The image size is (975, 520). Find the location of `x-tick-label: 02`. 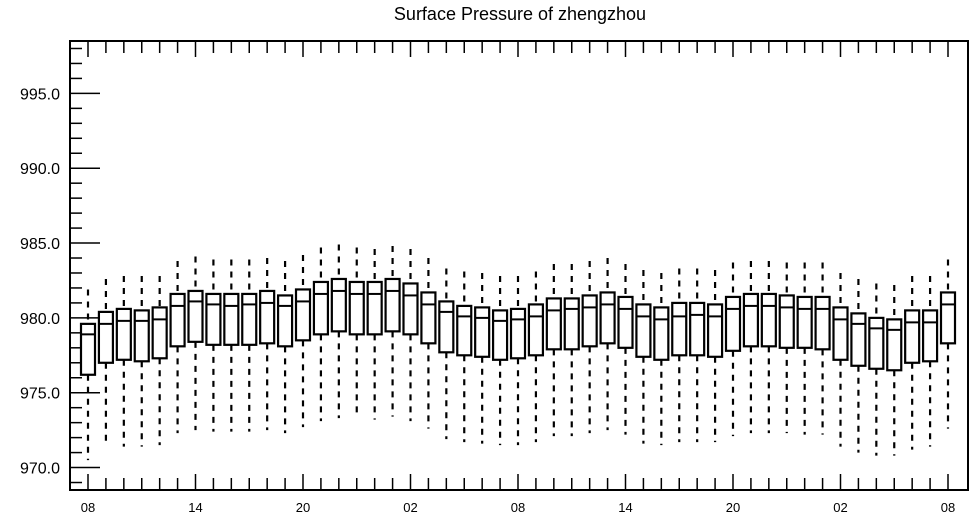

x-tick-label: 02 is located at coordinates (840, 507).